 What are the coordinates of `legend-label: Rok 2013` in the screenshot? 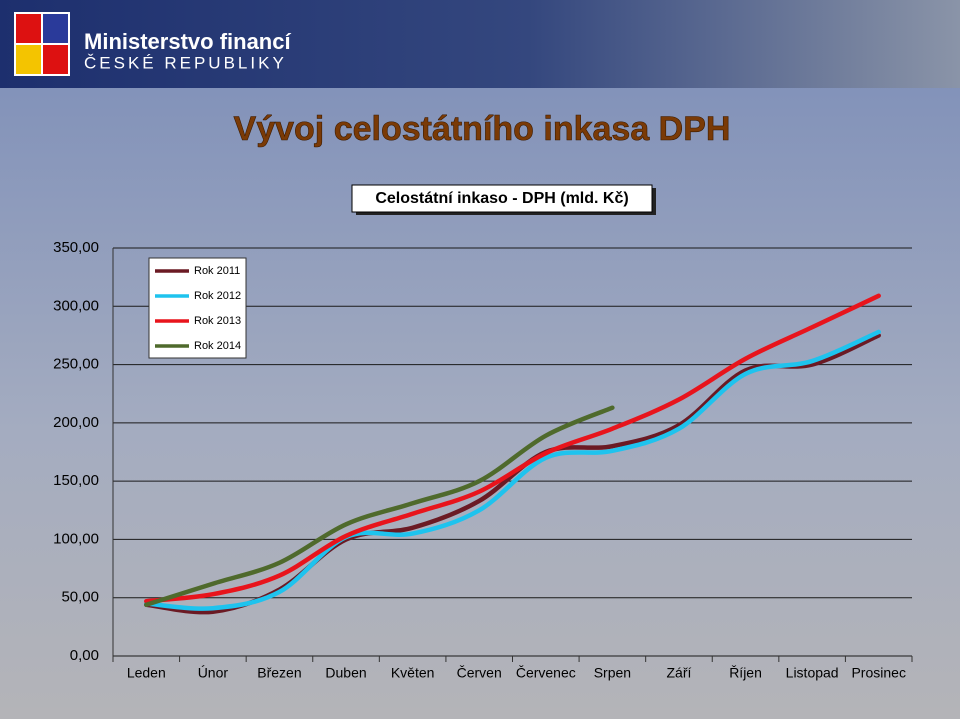 It's located at (217, 321).